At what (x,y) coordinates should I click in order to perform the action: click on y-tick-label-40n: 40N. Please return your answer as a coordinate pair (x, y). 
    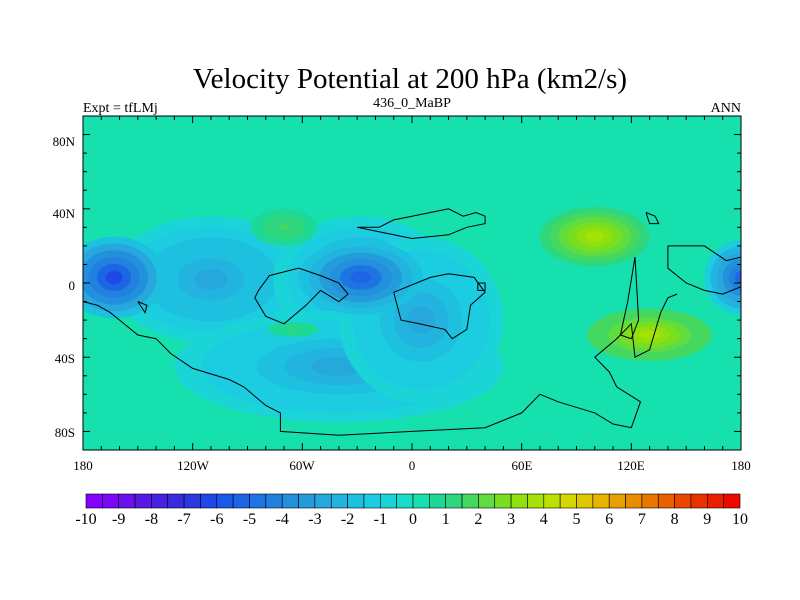
    Looking at the image, I should click on (64, 213).